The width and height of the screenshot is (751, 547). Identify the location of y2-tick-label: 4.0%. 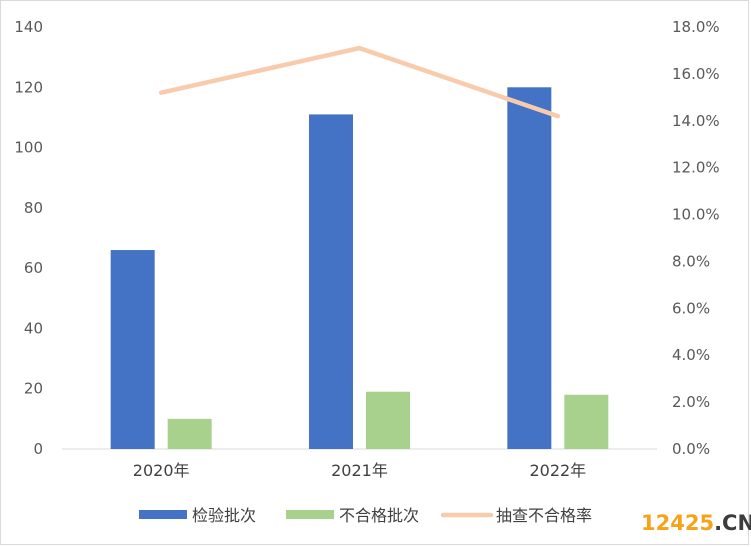
(691, 355).